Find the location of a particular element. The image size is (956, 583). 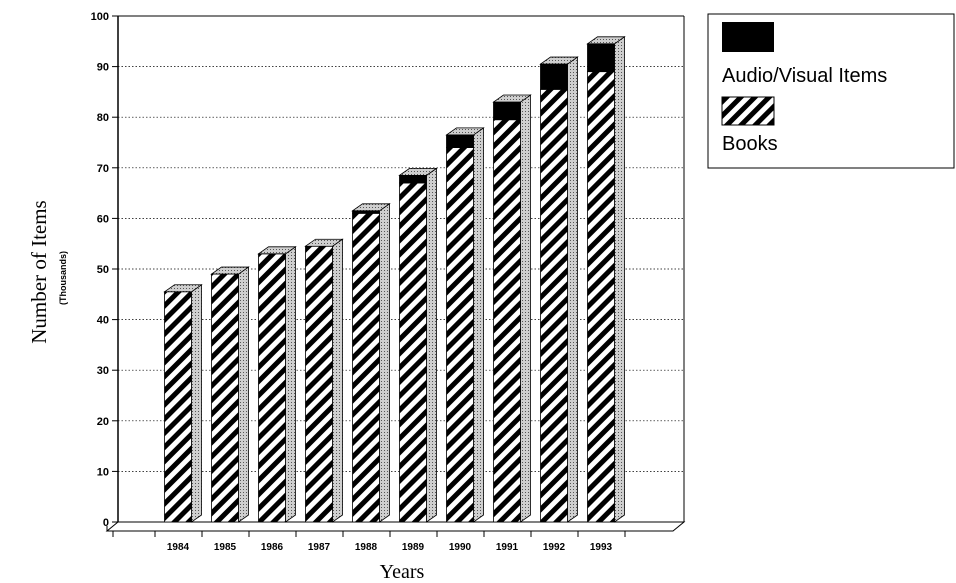

y-tick-label: 90 is located at coordinates (103, 68).